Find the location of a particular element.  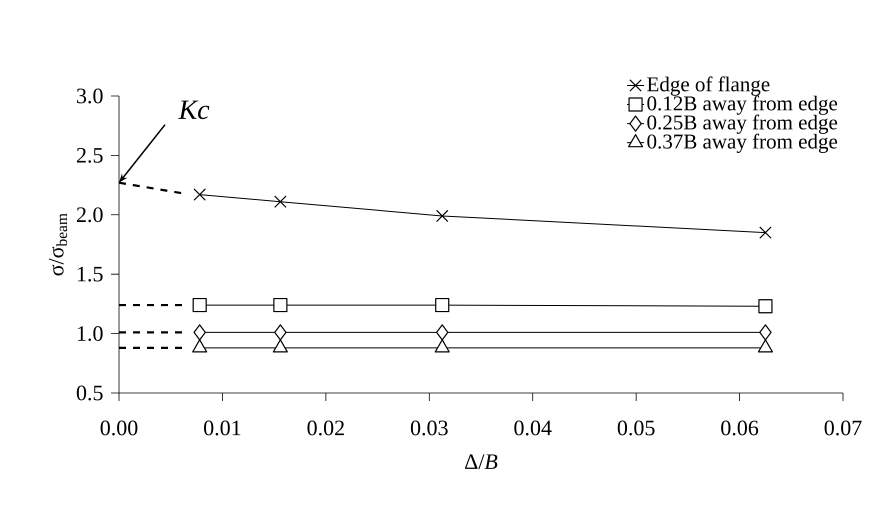

y-tick-label: 0.5 is located at coordinates (89, 393).